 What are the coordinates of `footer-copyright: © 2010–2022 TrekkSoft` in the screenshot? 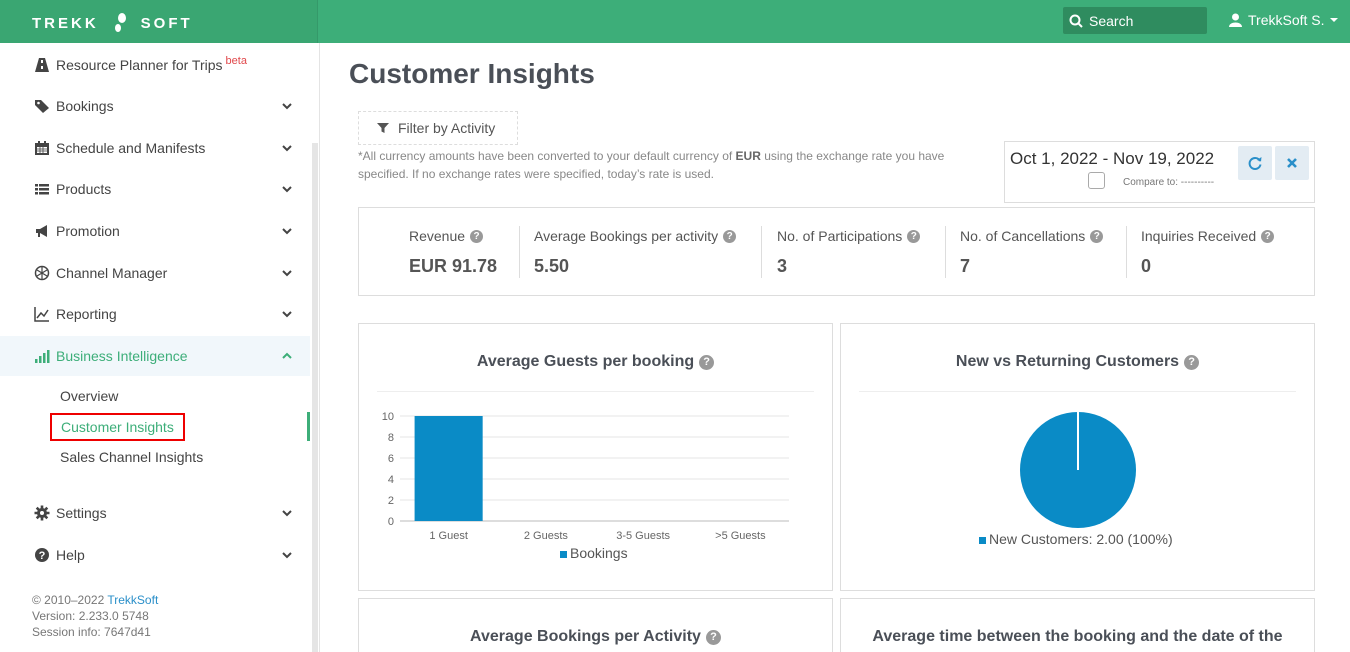 It's located at (95, 600).